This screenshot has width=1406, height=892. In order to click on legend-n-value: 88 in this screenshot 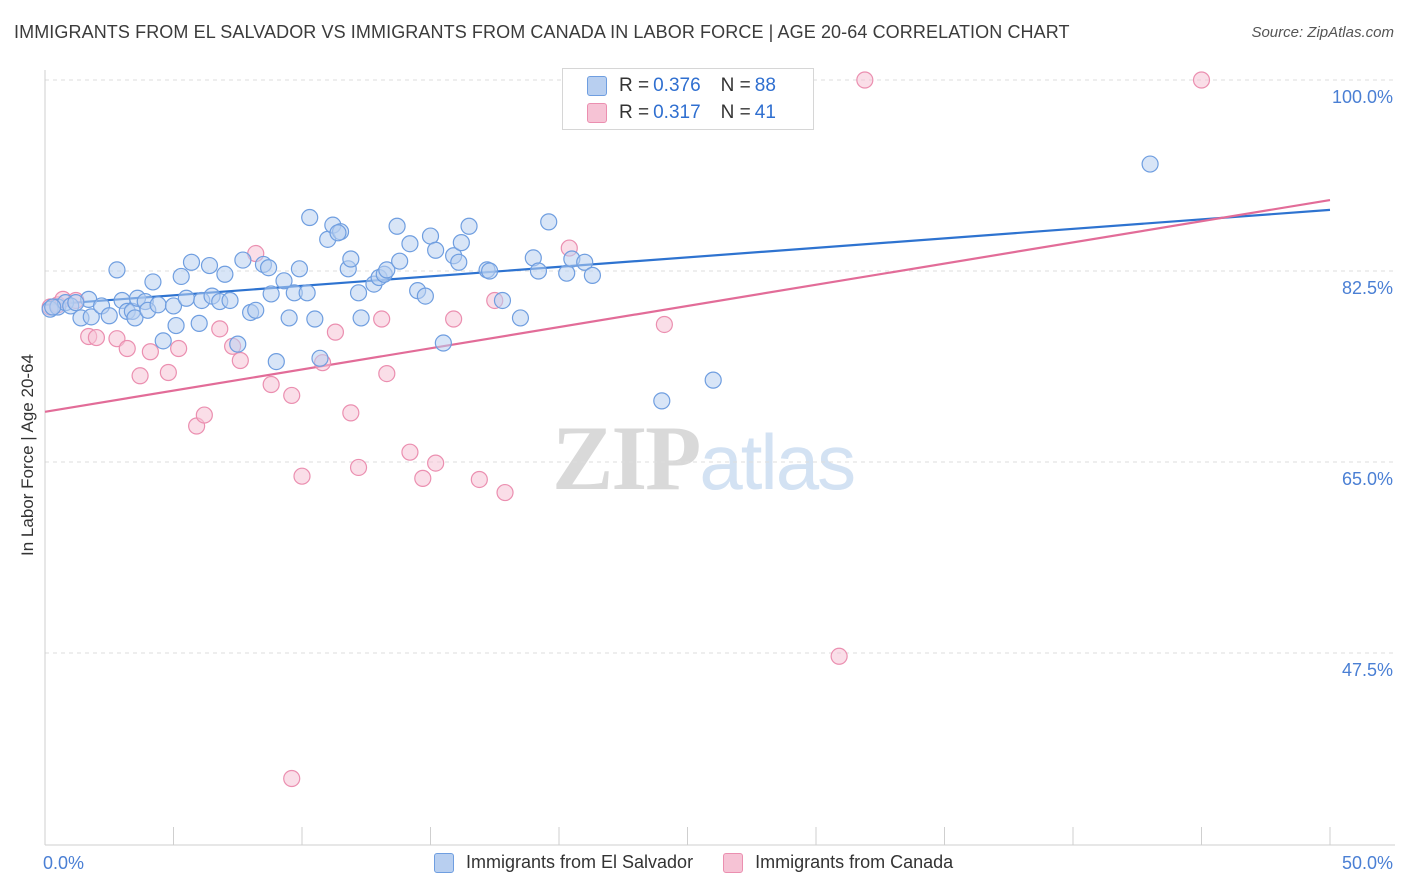, I will do `click(765, 85)`.